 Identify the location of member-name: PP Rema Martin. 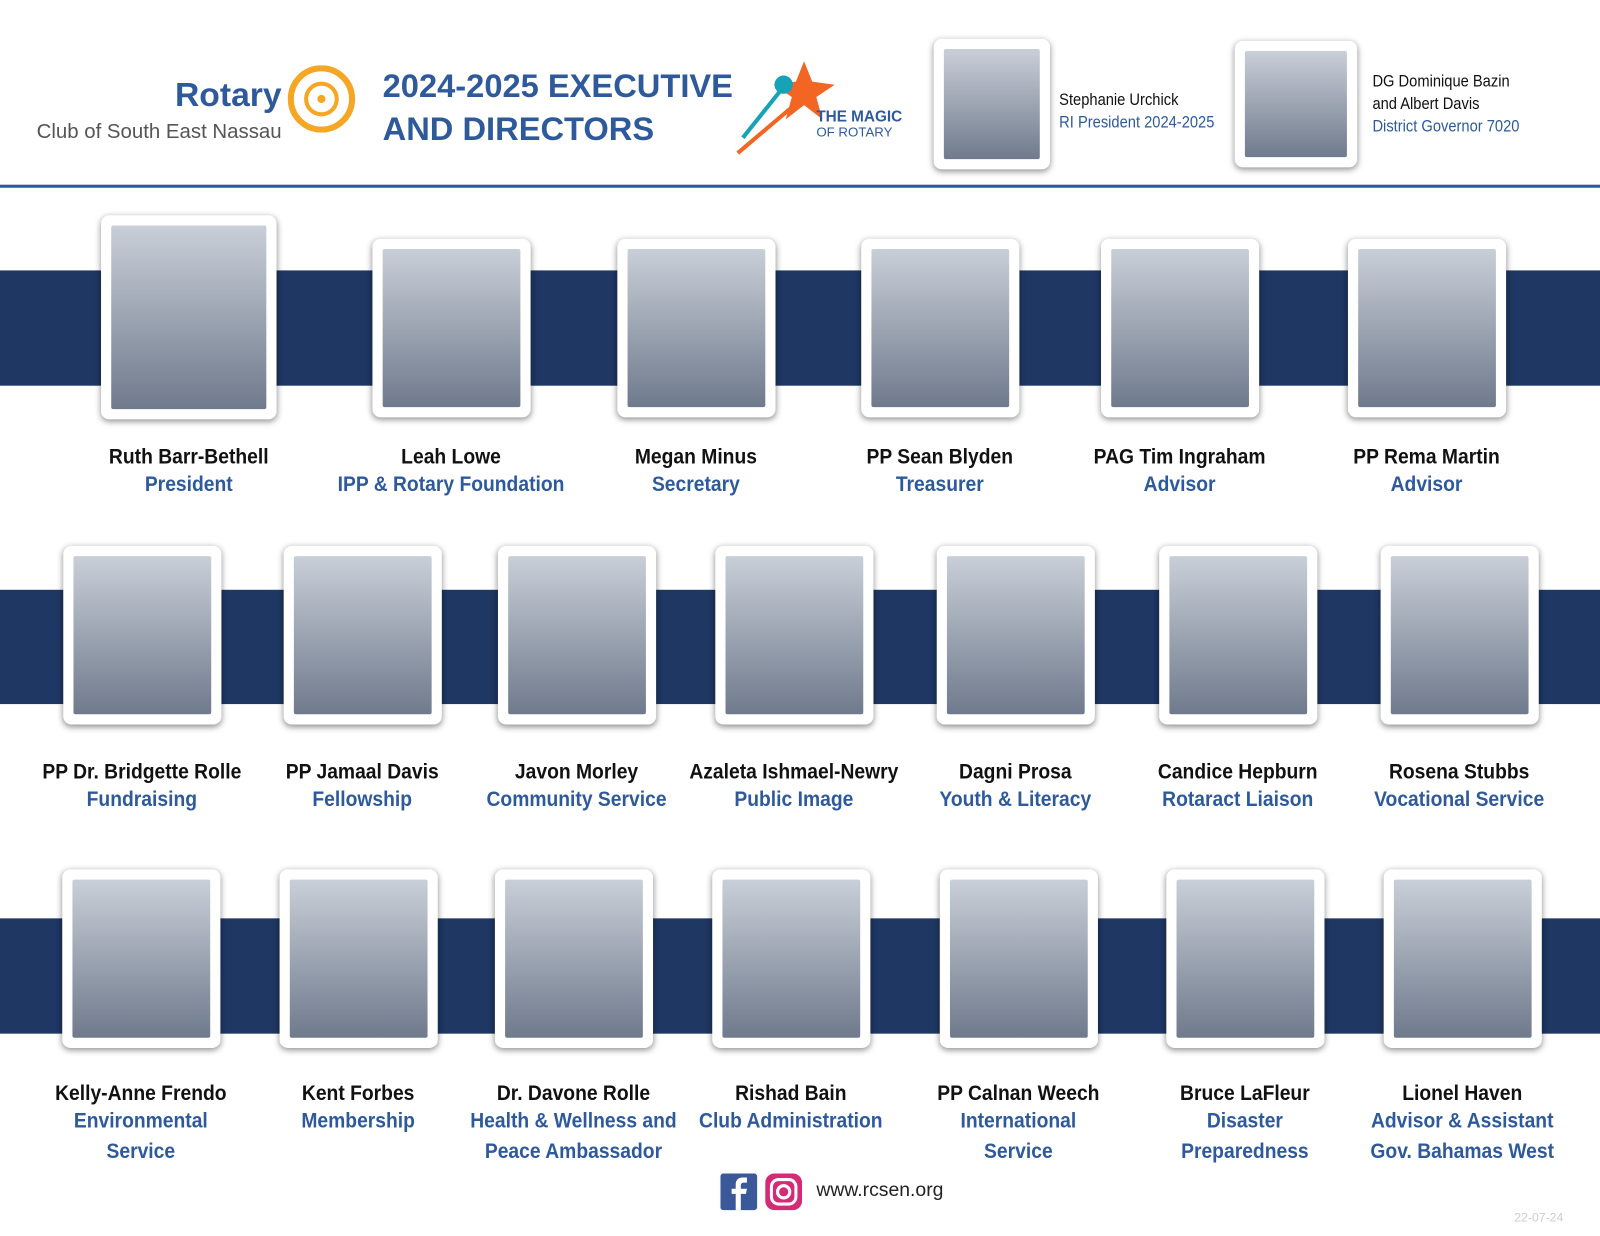
(1426, 456).